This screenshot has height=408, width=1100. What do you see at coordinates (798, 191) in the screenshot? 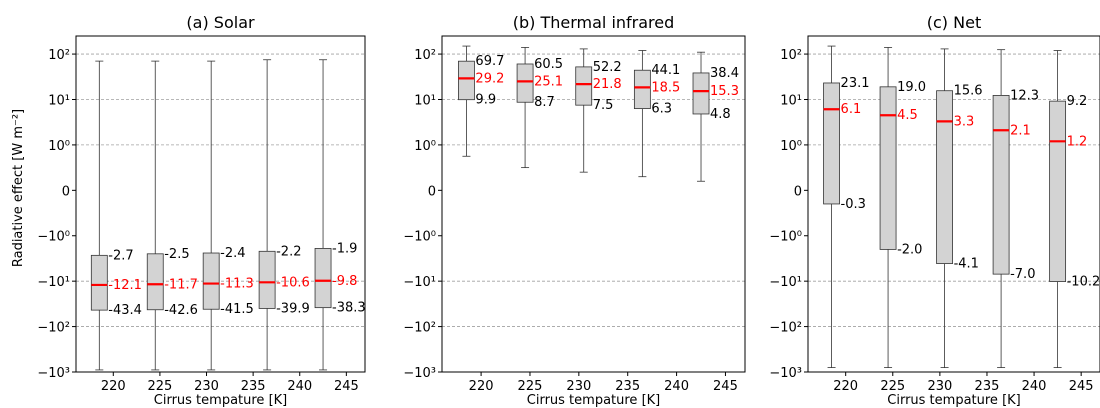
I see `y-tick-label: 0` at bounding box center [798, 191].